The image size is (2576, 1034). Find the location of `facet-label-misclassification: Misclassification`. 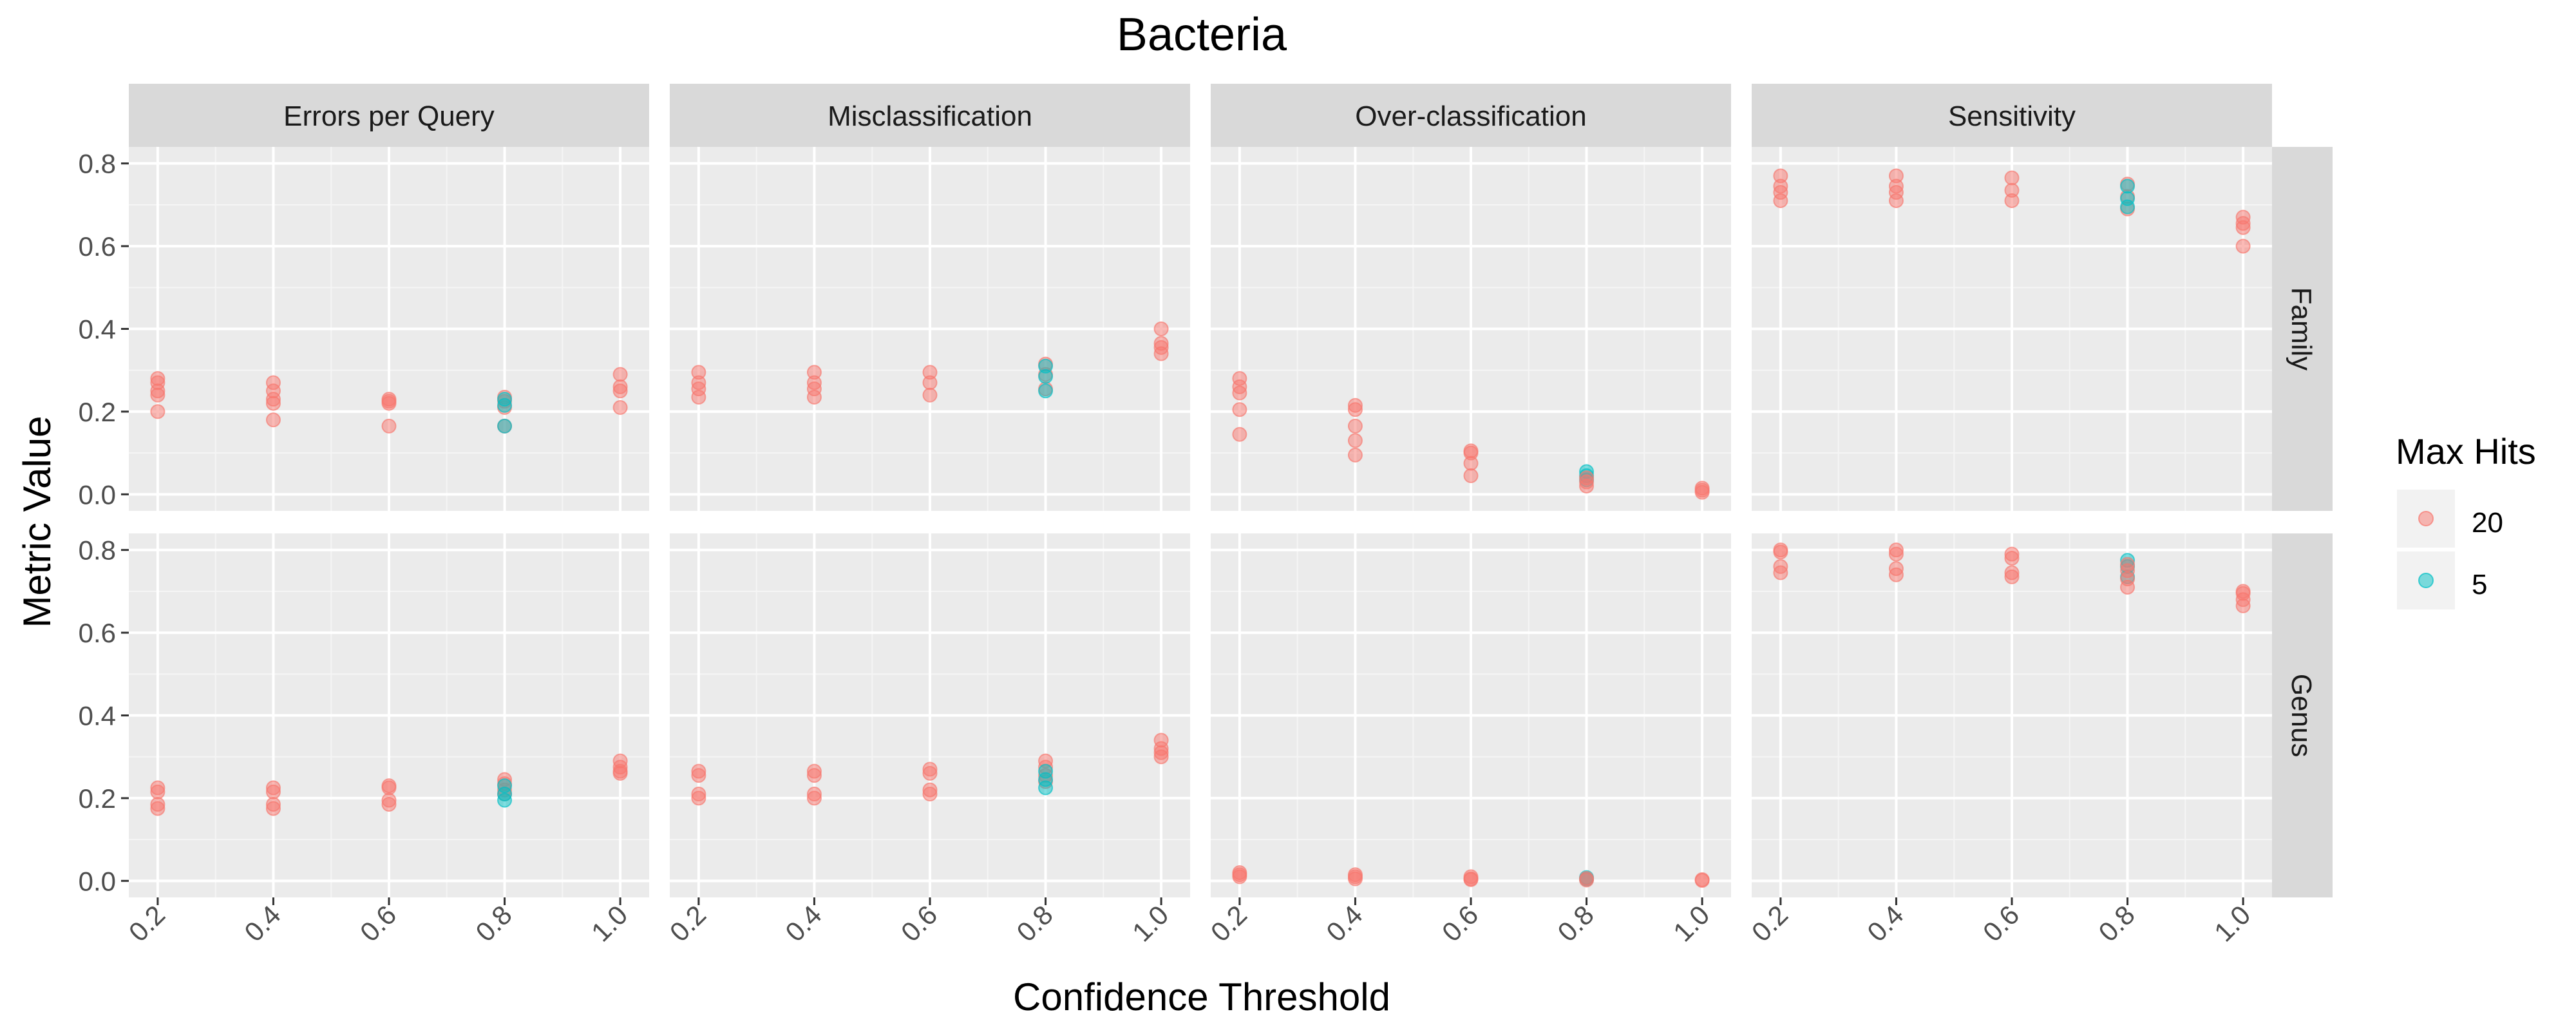

facet-label-misclassification: Misclassification is located at coordinates (930, 116).